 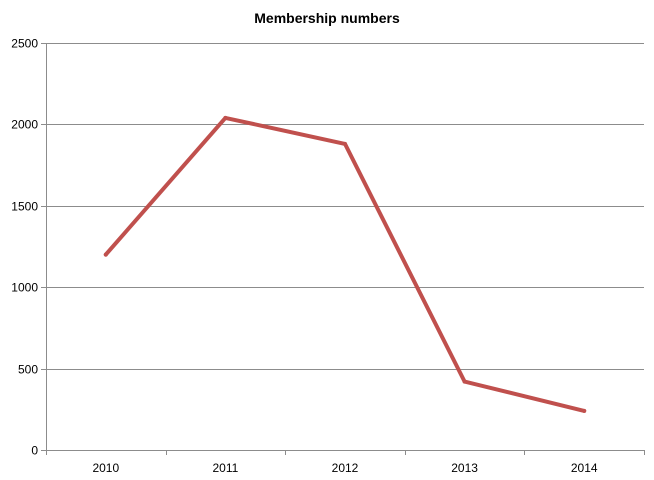 I want to click on y-axis-ticks: 0 500 1000 1500 2000 2500, so click(x=28, y=247).